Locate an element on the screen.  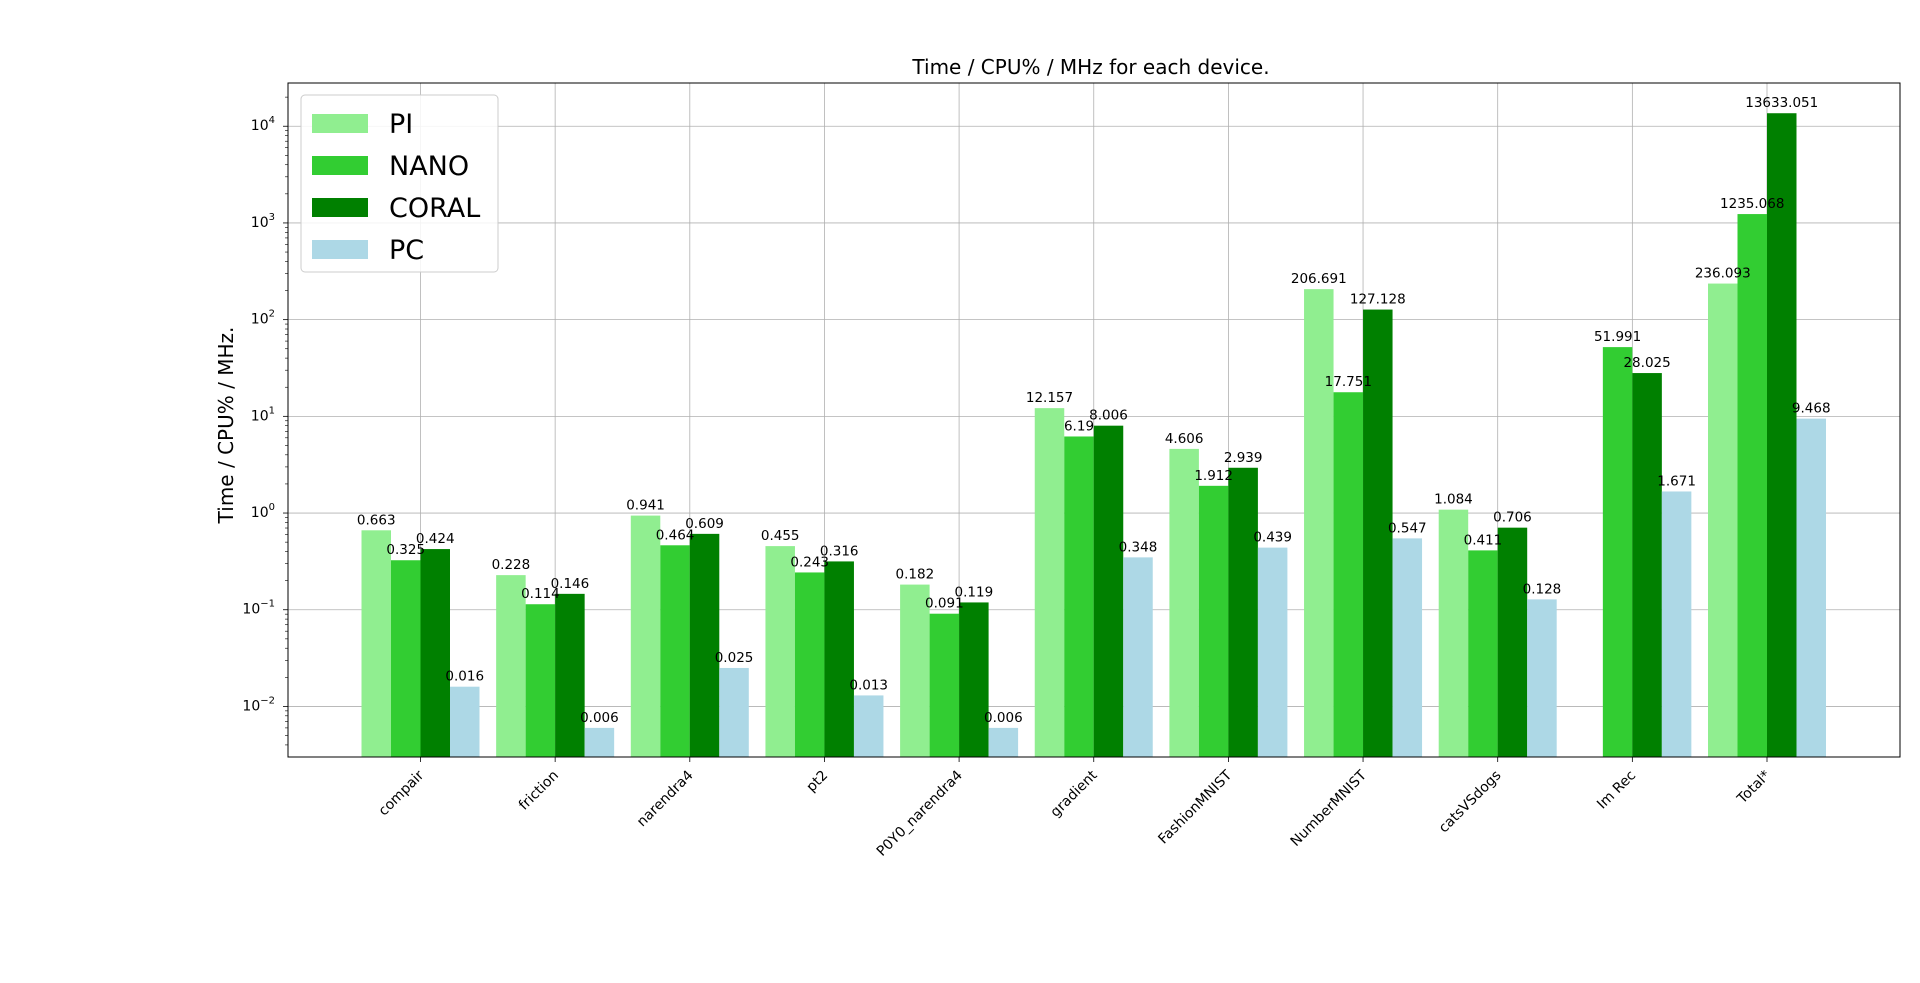
value-label-pi-numbermnist: 206.691 is located at coordinates (1319, 279).